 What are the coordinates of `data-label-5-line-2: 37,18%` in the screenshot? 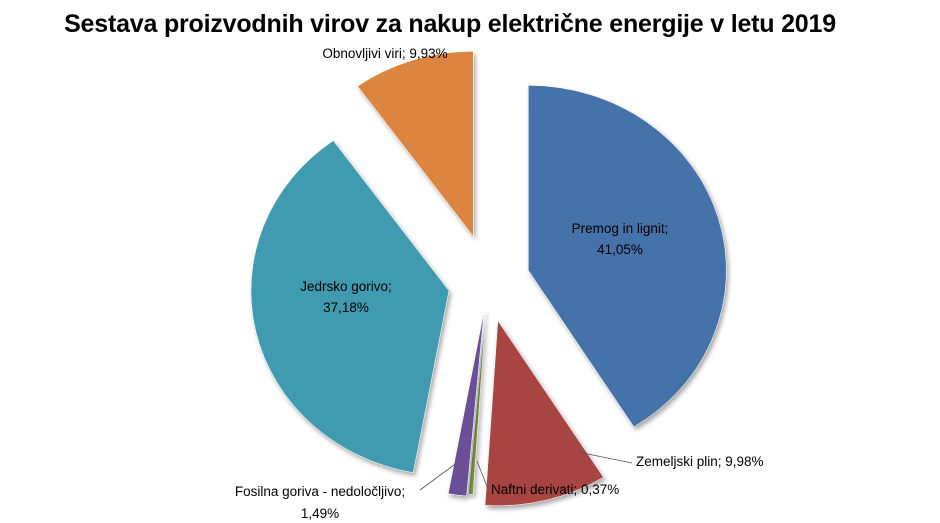 It's located at (346, 307).